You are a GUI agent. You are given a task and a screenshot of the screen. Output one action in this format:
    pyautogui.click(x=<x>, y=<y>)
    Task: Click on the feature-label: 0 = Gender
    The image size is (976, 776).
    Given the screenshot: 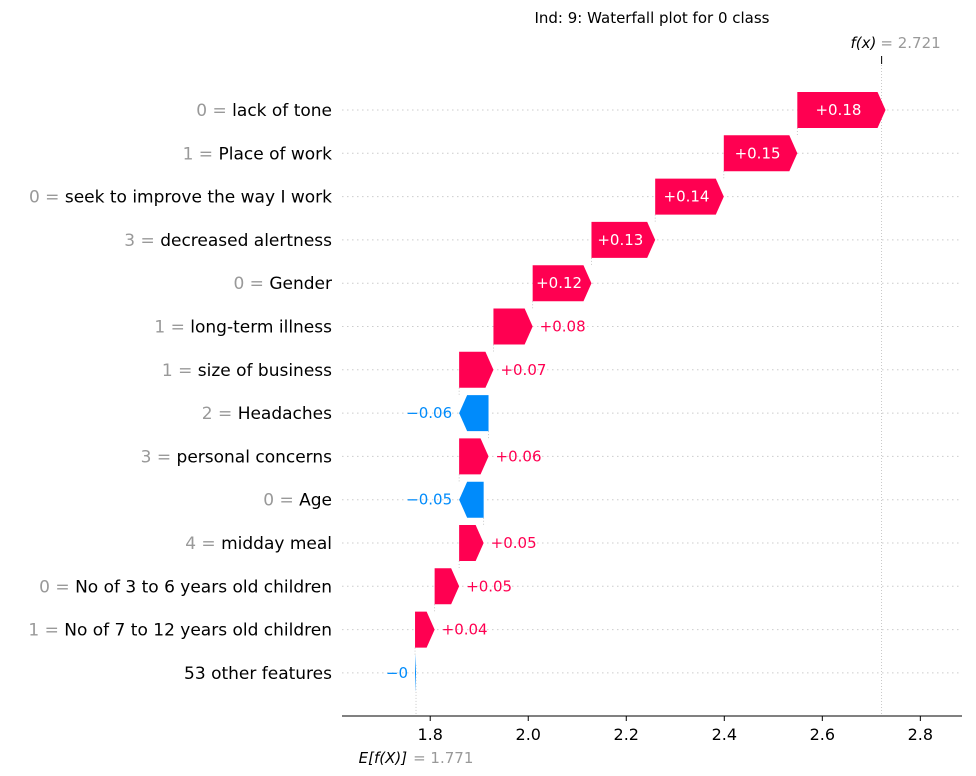 What is the action you would take?
    pyautogui.click(x=282, y=284)
    